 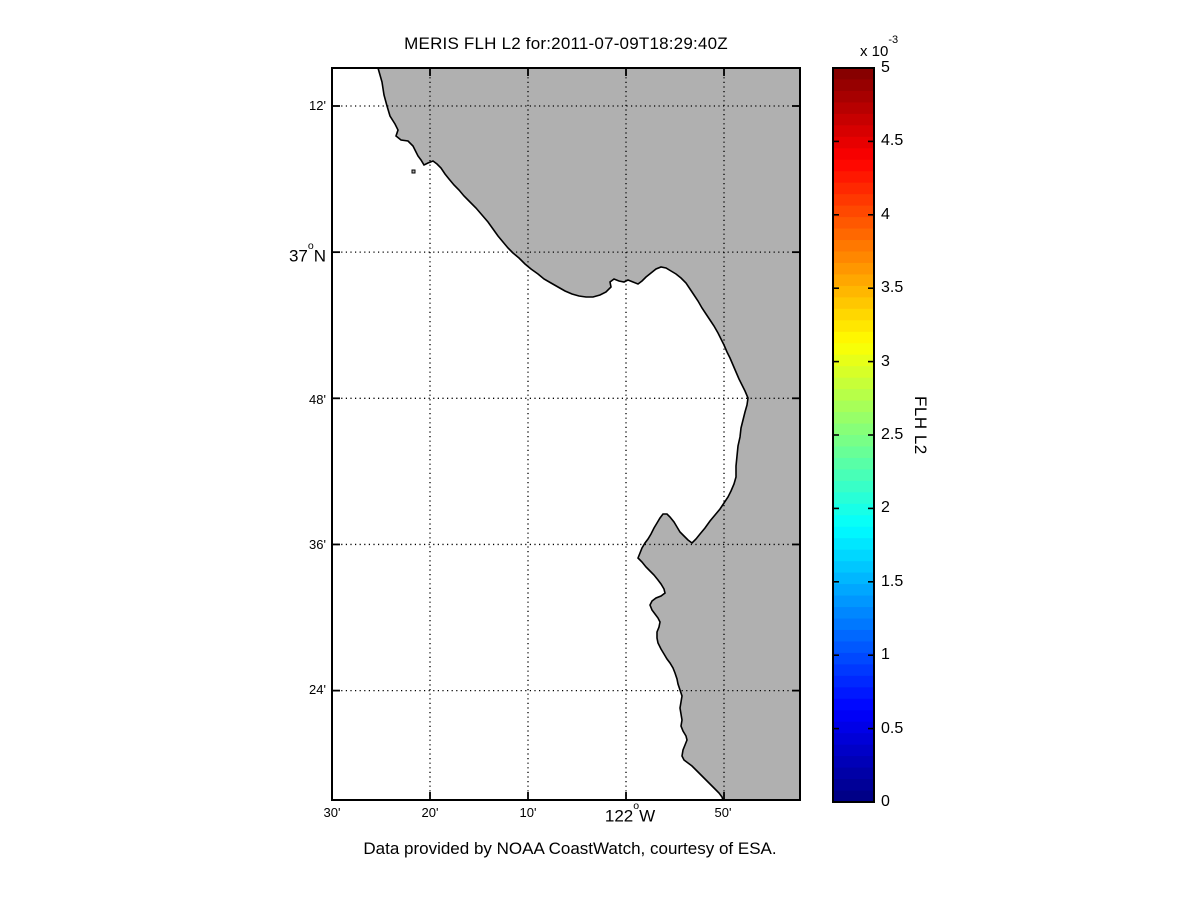 What do you see at coordinates (892, 581) in the screenshot?
I see `colorbar-tick-label: 1.5` at bounding box center [892, 581].